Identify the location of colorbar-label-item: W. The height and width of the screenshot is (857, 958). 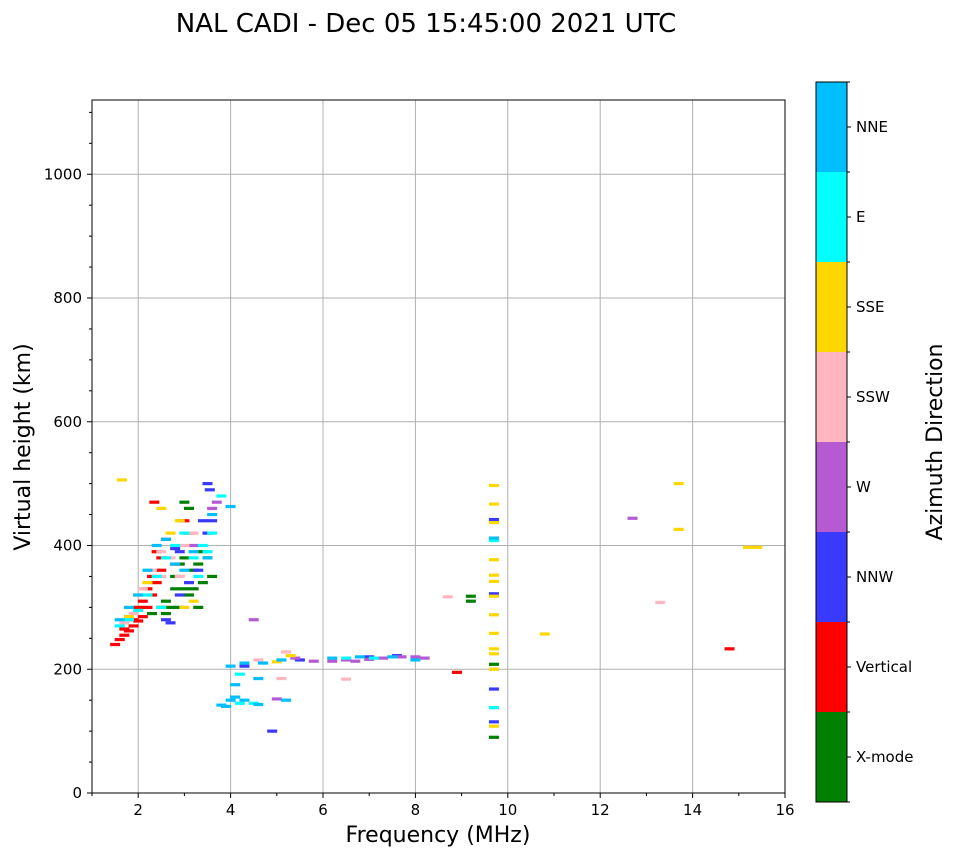
(863, 487).